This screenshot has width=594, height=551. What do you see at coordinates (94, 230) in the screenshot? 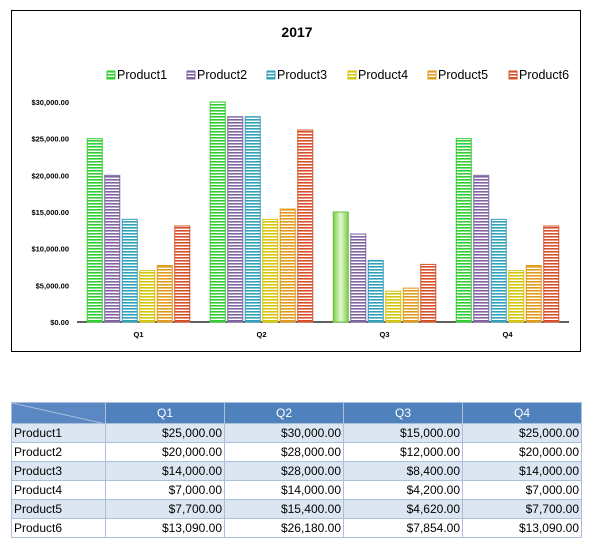
I see `bar-product1-q1` at bounding box center [94, 230].